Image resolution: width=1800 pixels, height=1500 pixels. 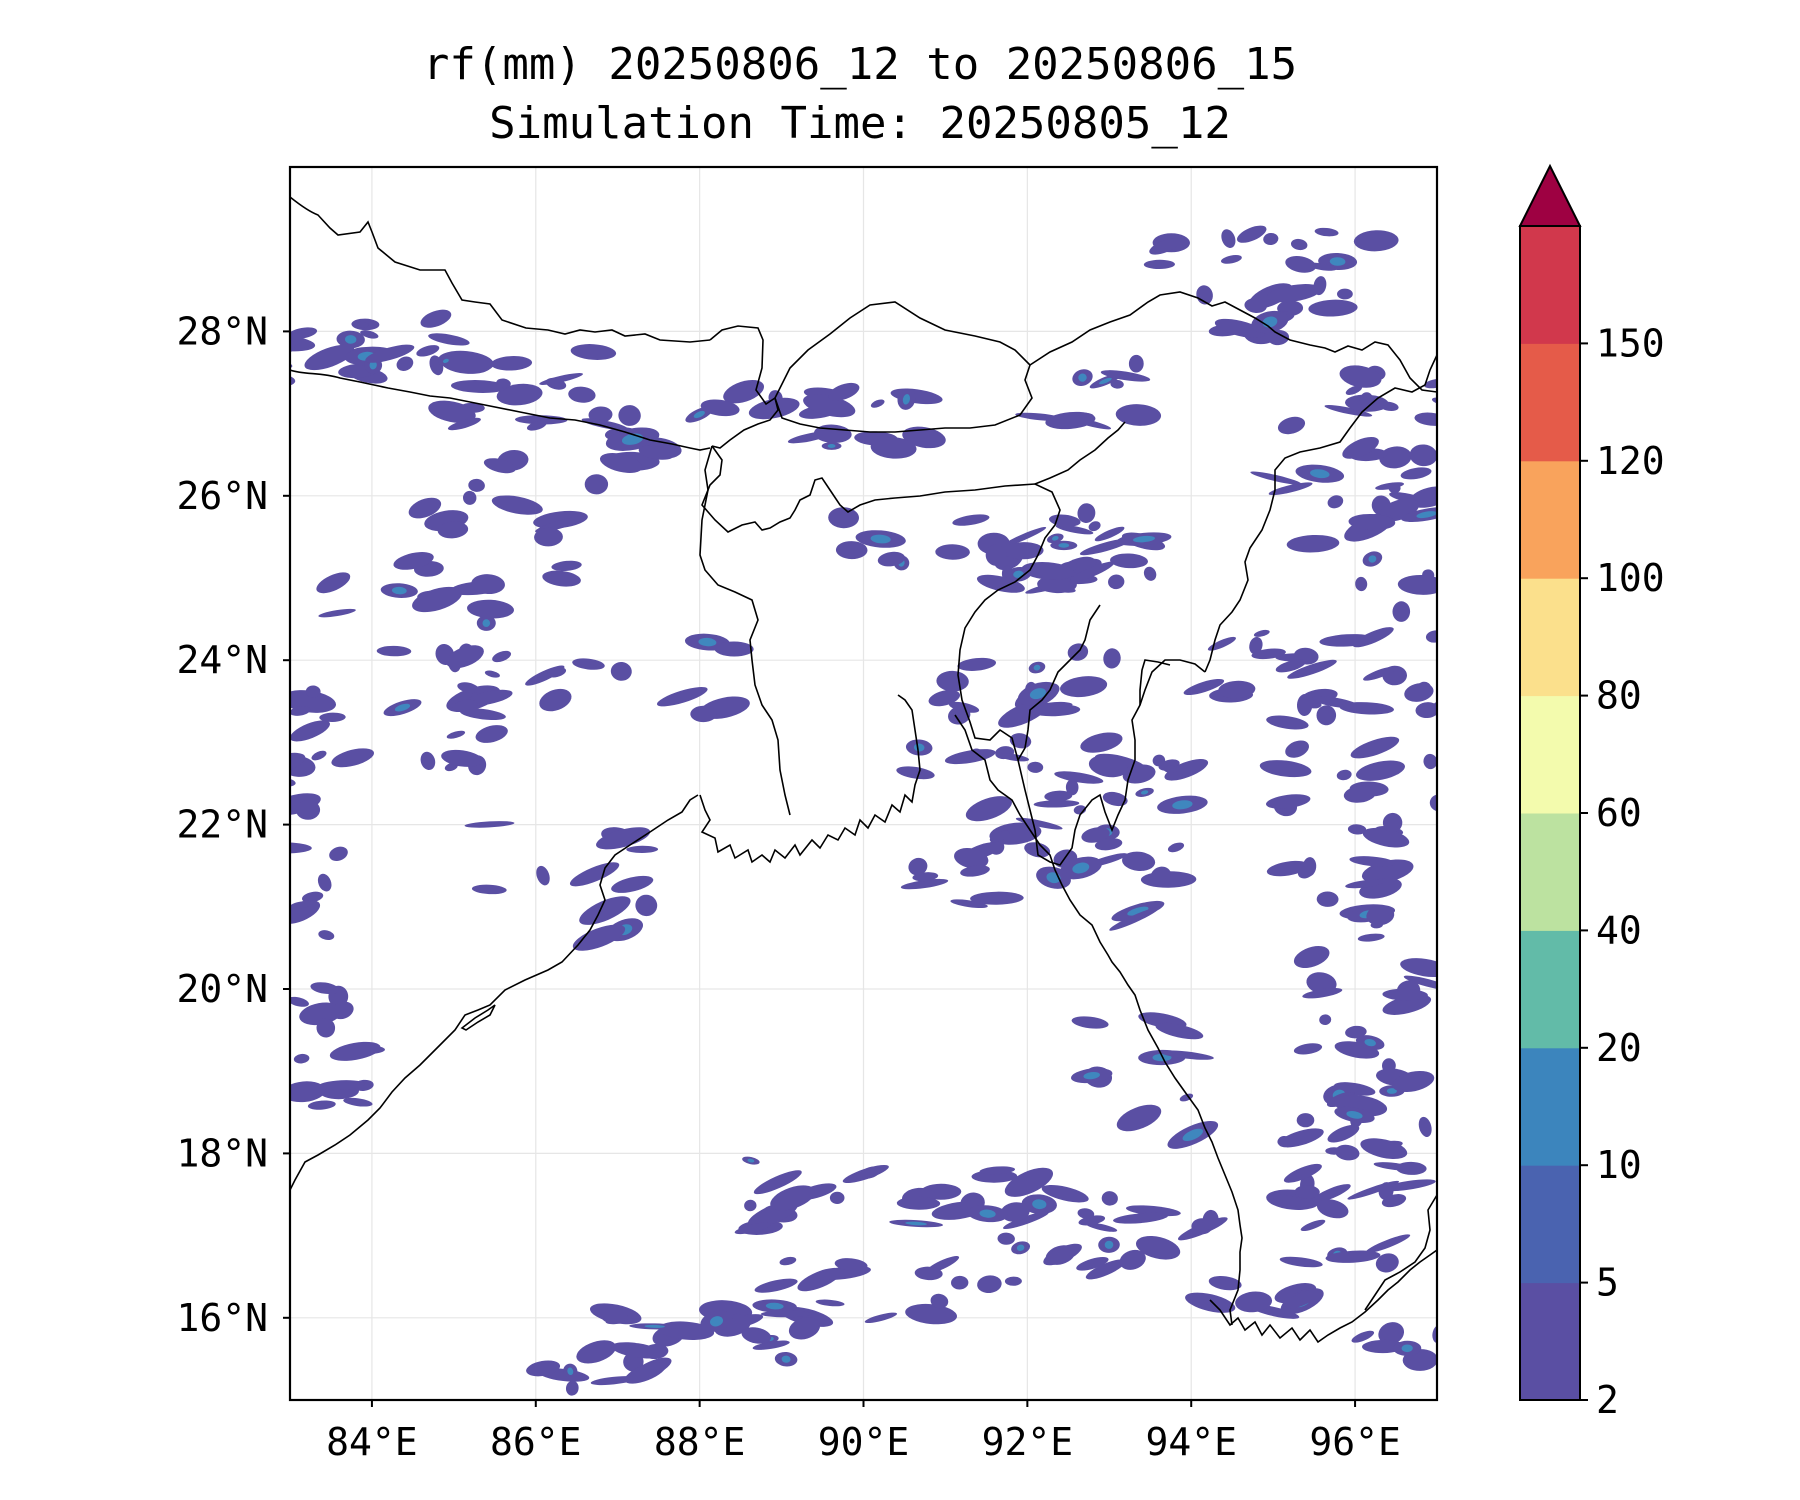 I want to click on lat-tick-label: 28°N, so click(x=222, y=331).